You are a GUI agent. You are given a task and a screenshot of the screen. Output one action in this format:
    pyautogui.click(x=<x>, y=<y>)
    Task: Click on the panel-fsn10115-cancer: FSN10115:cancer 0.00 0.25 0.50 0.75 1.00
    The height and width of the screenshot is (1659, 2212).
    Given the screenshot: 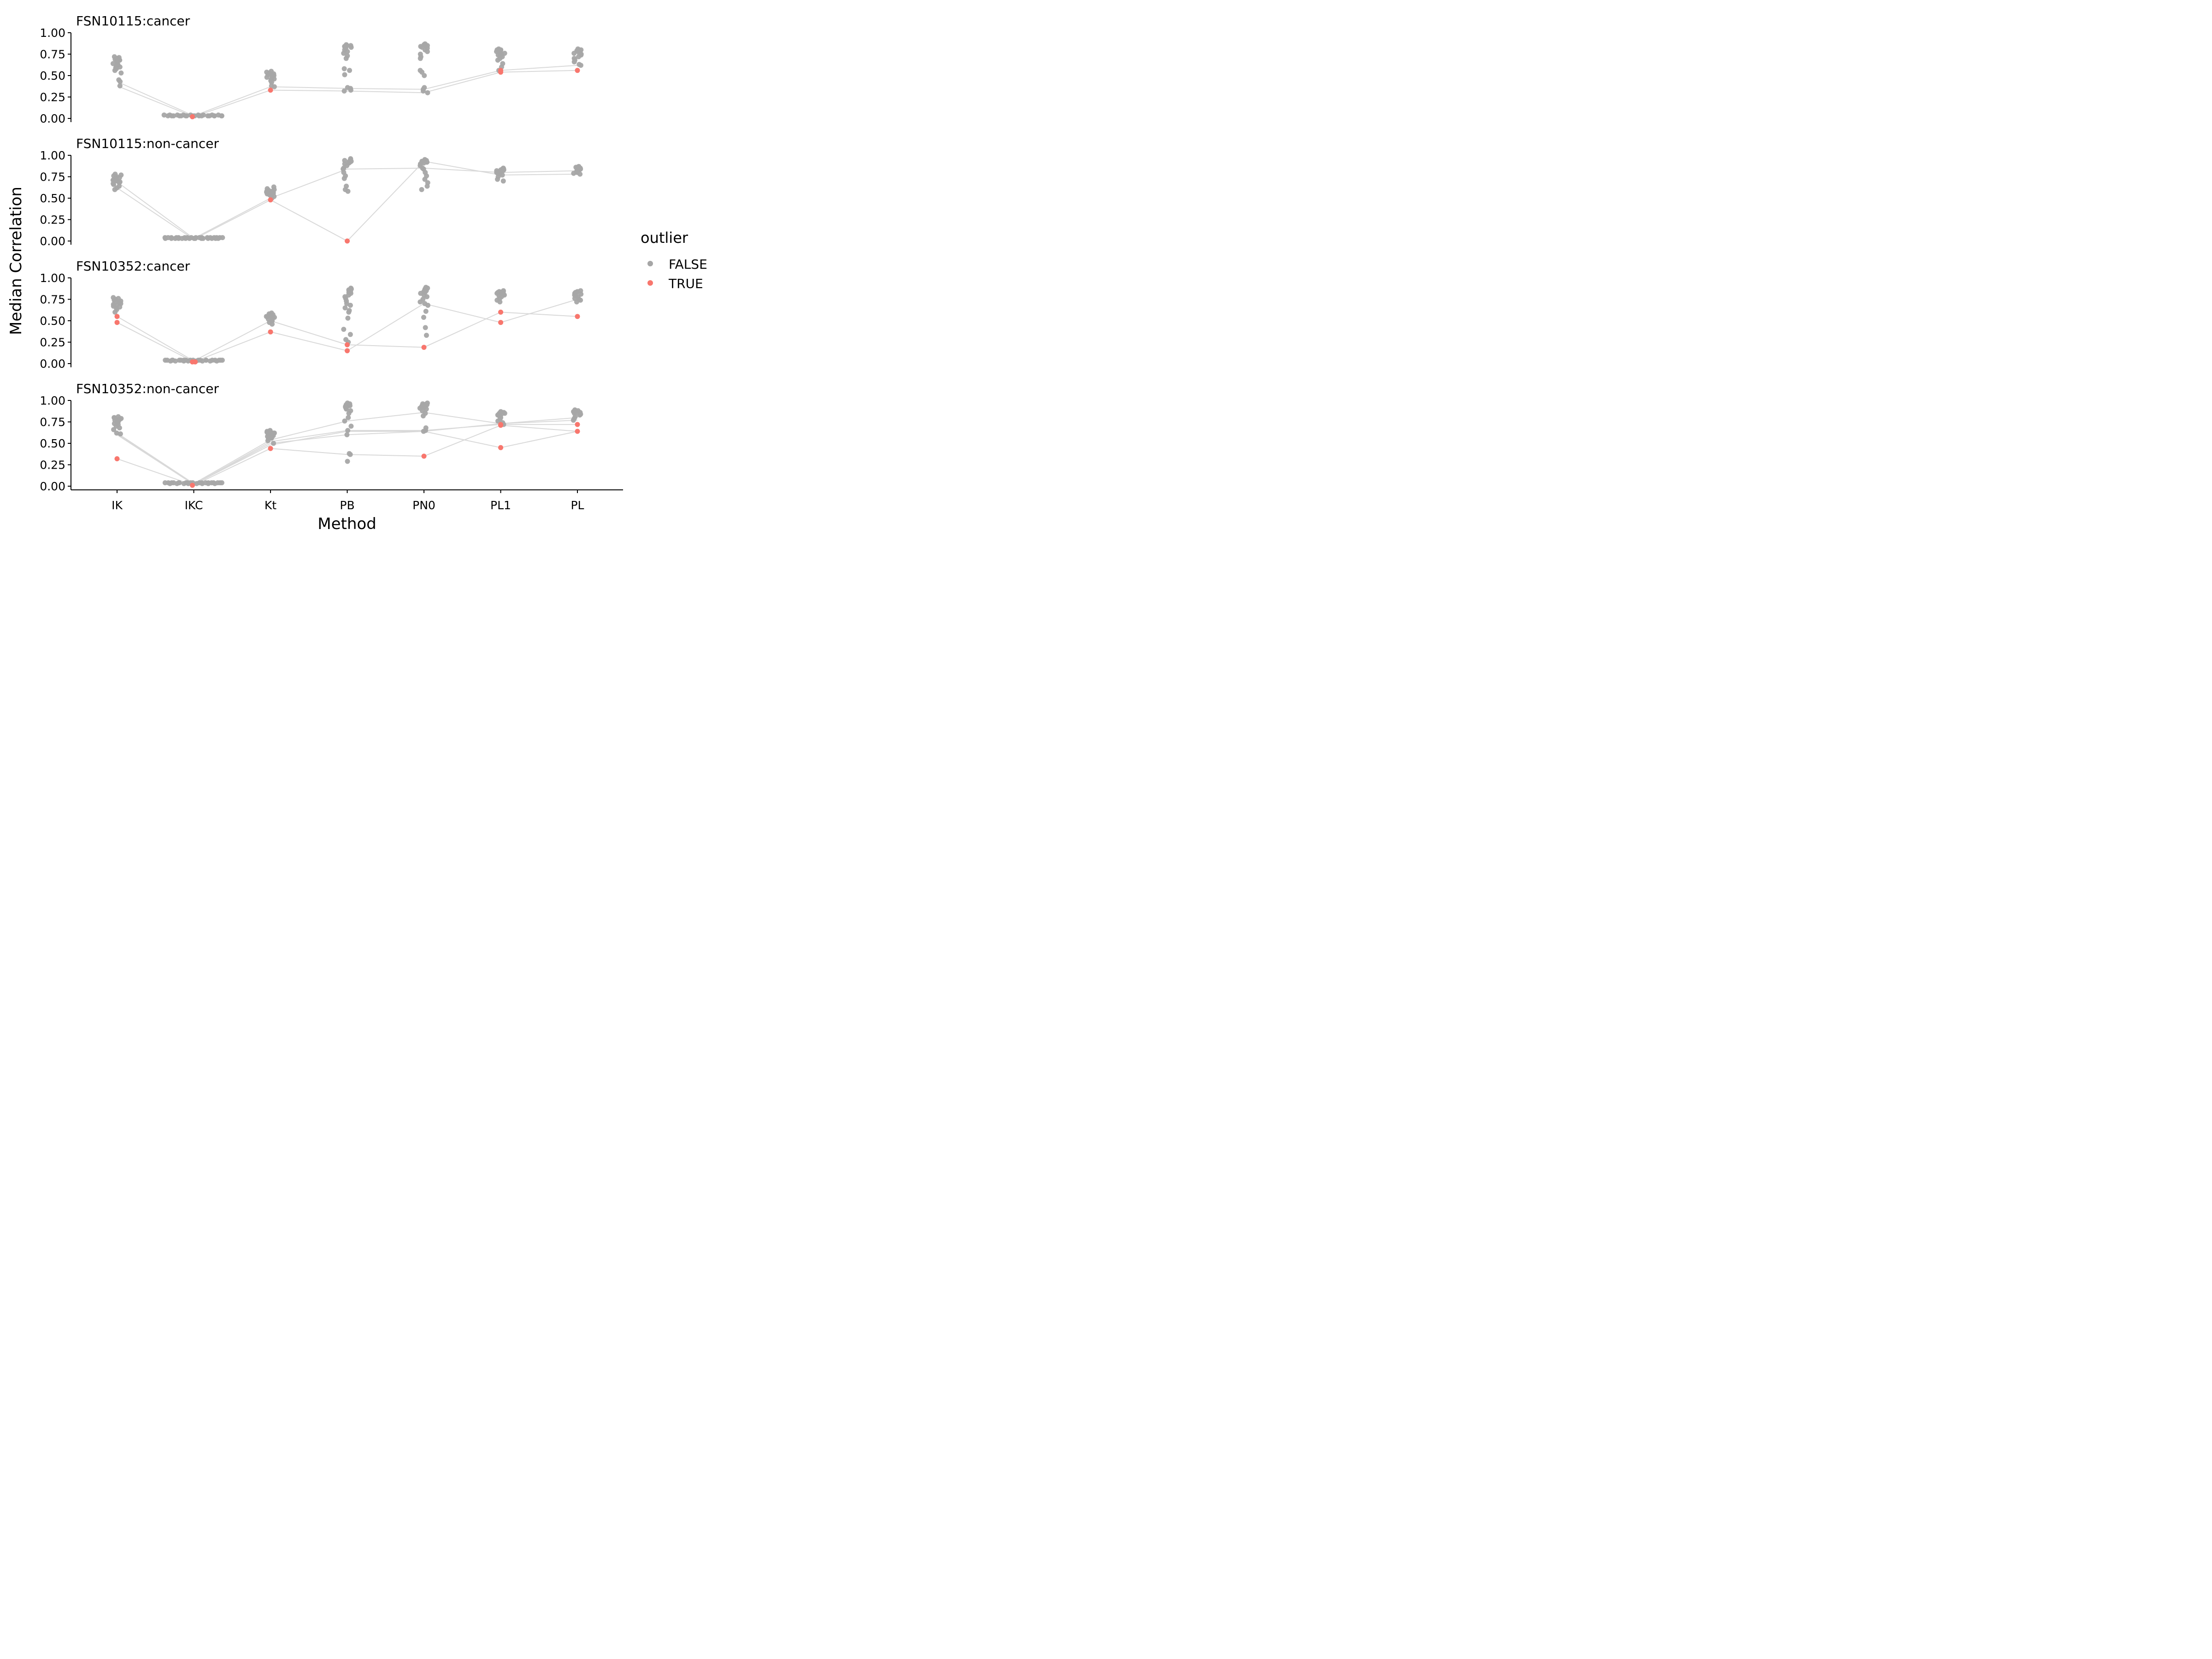 What is the action you would take?
    pyautogui.click(x=312, y=69)
    